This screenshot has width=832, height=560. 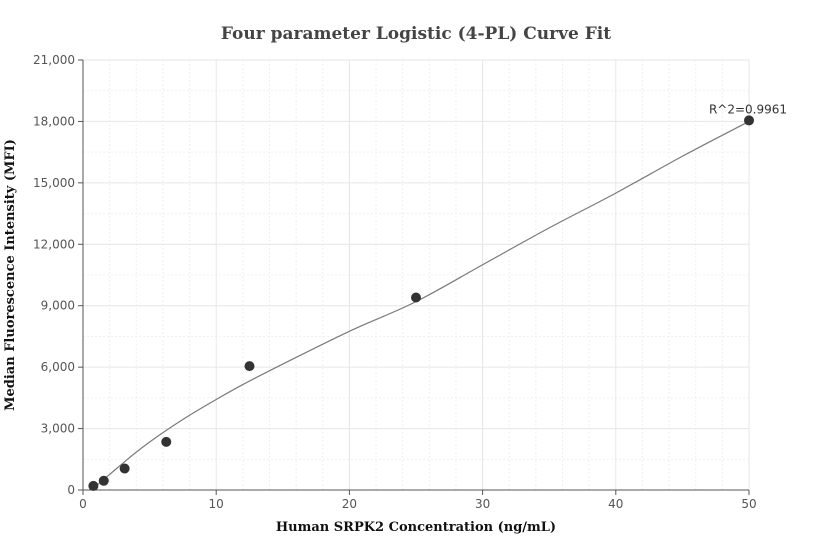 What do you see at coordinates (54, 244) in the screenshot?
I see `y-tick-label: 12,000` at bounding box center [54, 244].